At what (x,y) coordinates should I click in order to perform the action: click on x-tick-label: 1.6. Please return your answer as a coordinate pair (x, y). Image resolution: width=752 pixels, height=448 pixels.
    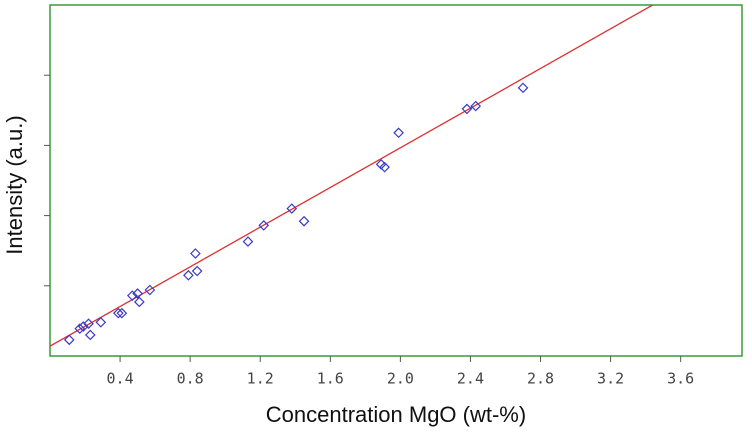
    Looking at the image, I should click on (330, 379).